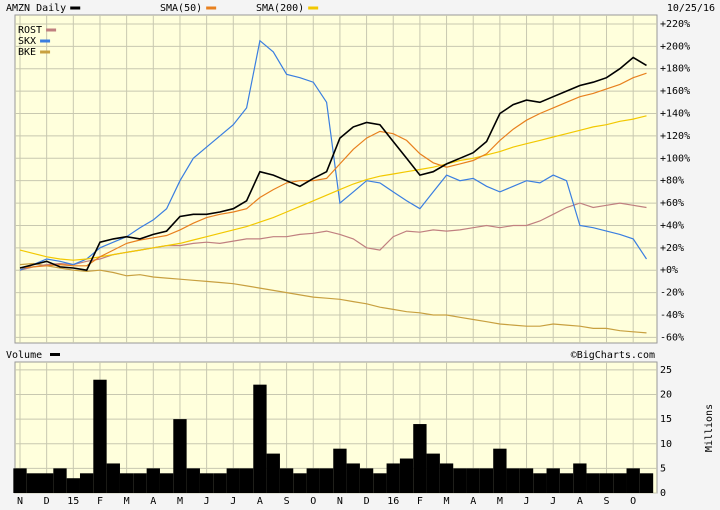 This screenshot has width=720, height=510. What do you see at coordinates (675, 24) in the screenshot?
I see `y-tick-label: +220%` at bounding box center [675, 24].